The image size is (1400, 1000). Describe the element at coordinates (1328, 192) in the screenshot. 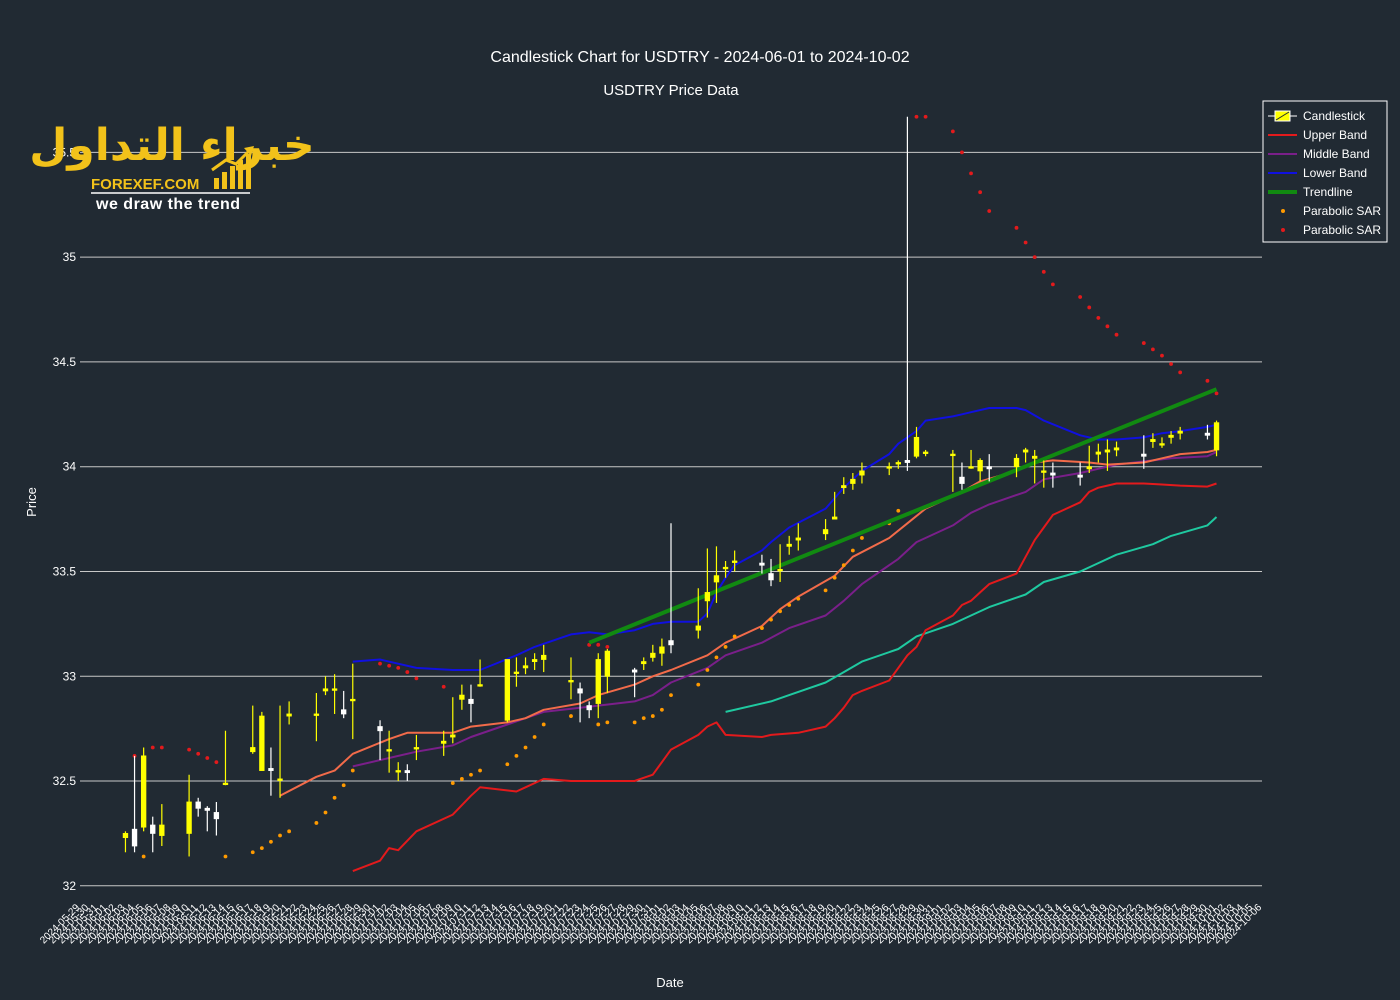

I see `legend-label: Trendline` at that location.